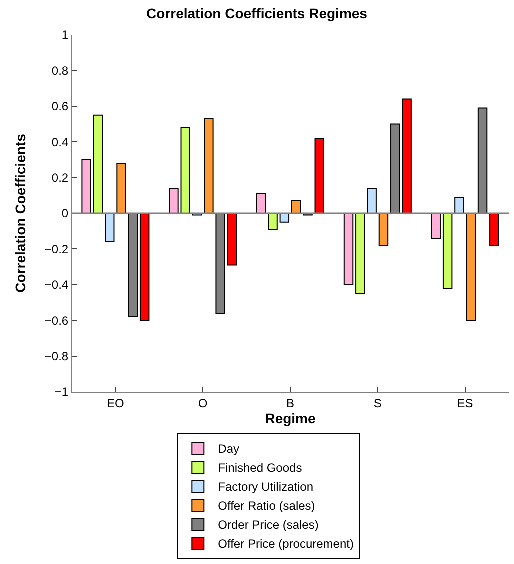 The image size is (514, 564). What do you see at coordinates (60, 71) in the screenshot?
I see `y-tick-label: 0.8` at bounding box center [60, 71].